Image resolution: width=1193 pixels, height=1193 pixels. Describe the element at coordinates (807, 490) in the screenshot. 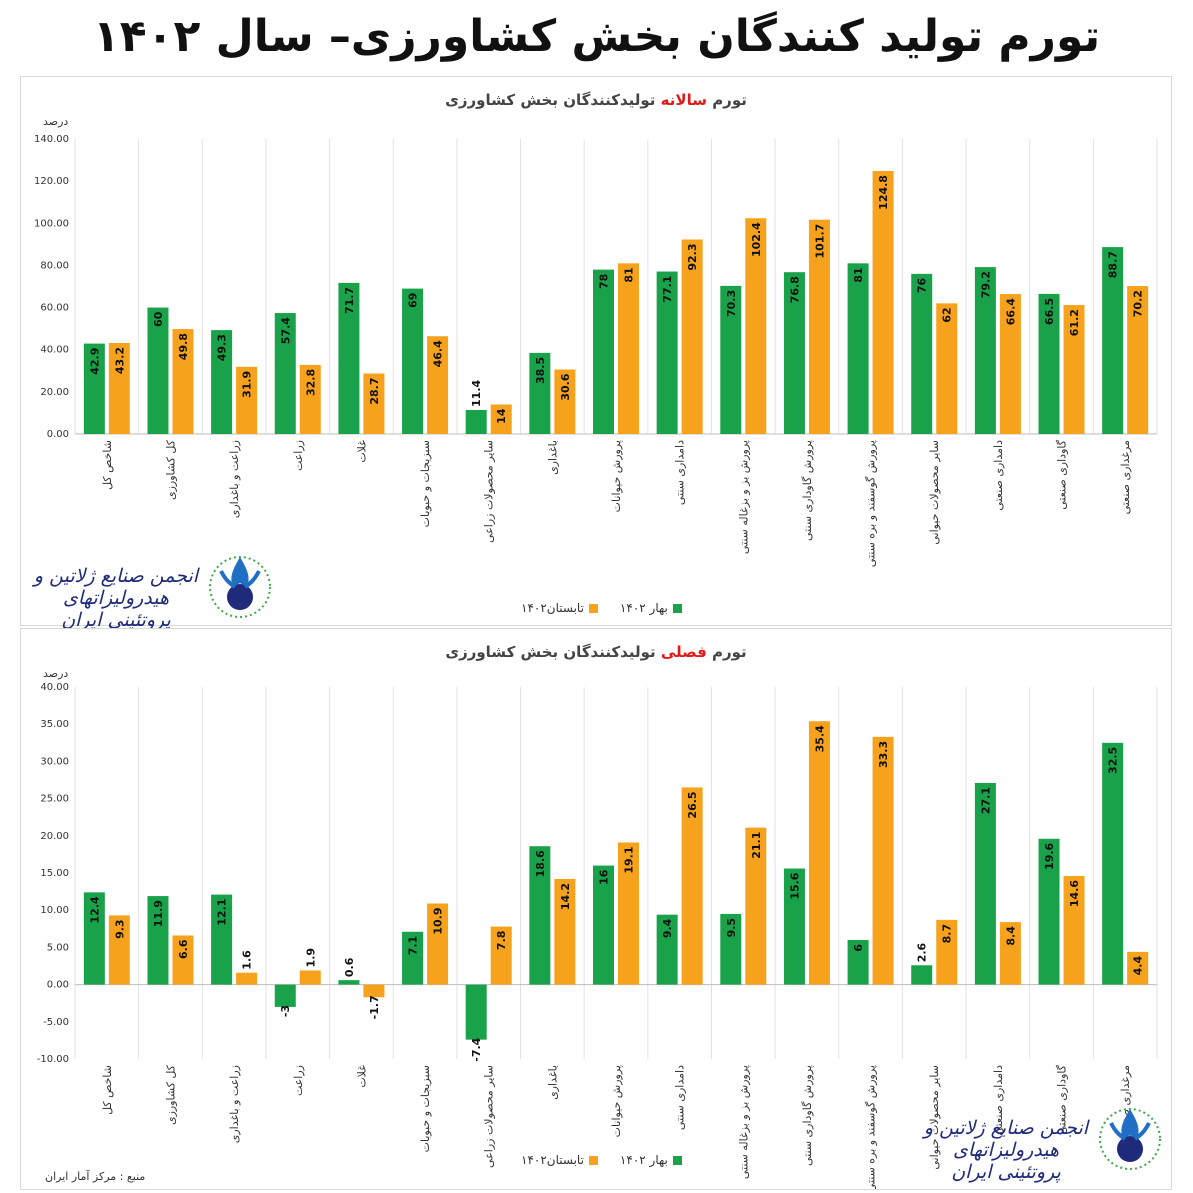

I see `category-label: پرورش گاوداری سنتی` at that location.